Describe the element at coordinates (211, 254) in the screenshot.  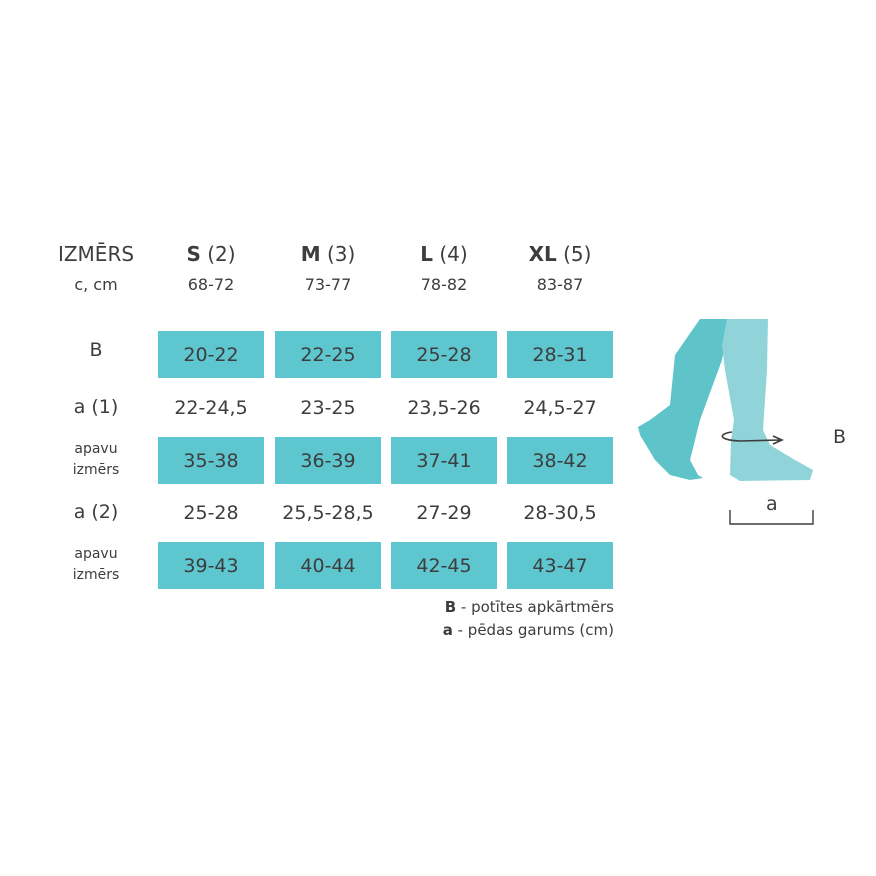
I see `size-header-s: S (2)` at that location.